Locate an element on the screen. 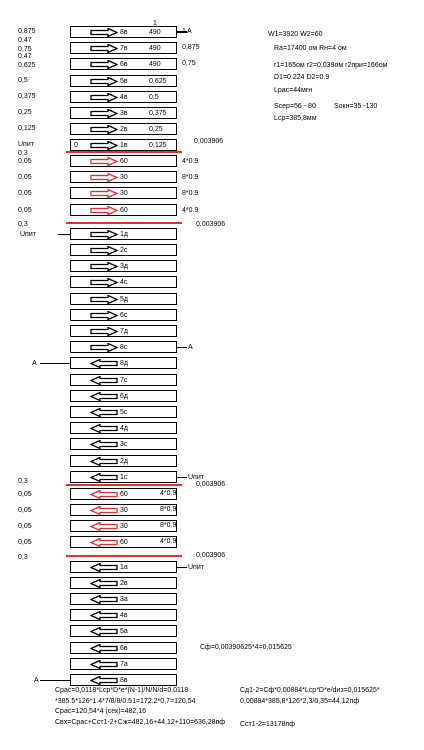 This screenshot has width=424, height=750. winding-box: 1а is located at coordinates (123, 566).